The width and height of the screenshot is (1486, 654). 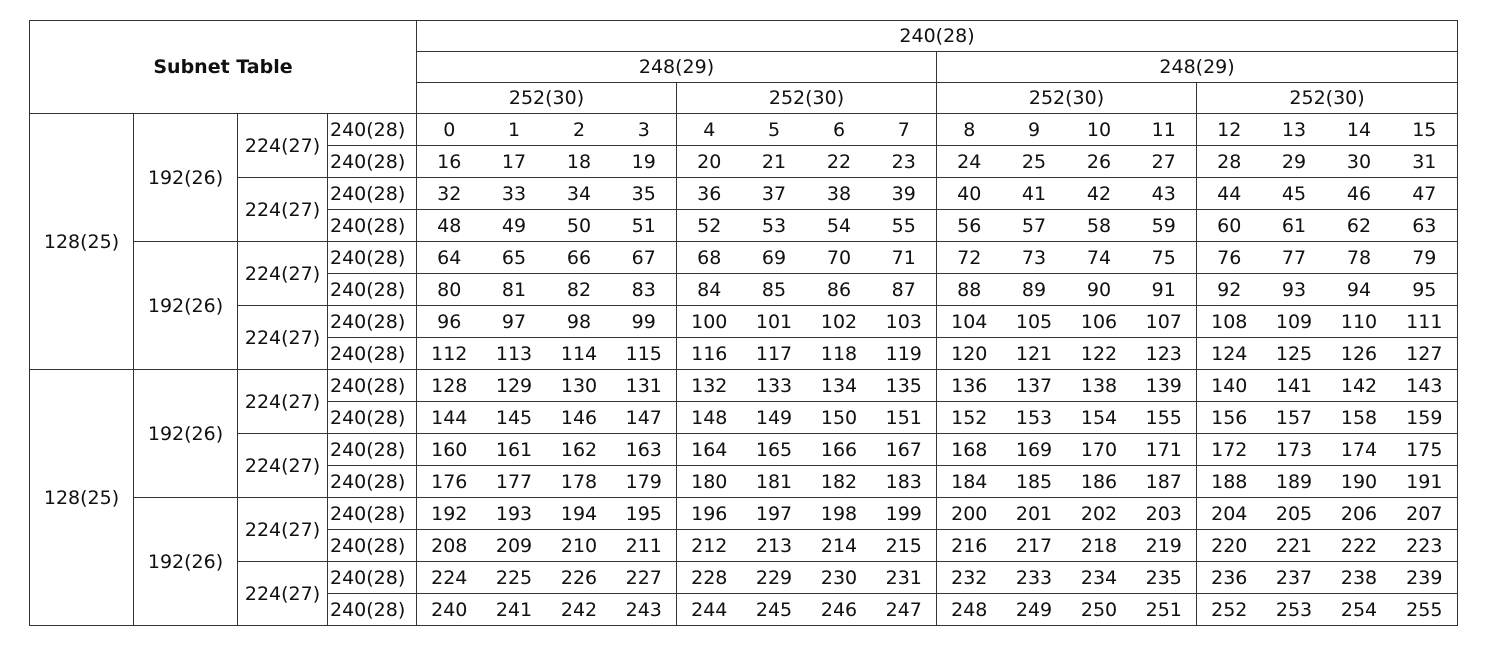 What do you see at coordinates (904, 353) in the screenshot?
I see `subnet-value-cell: 119` at bounding box center [904, 353].